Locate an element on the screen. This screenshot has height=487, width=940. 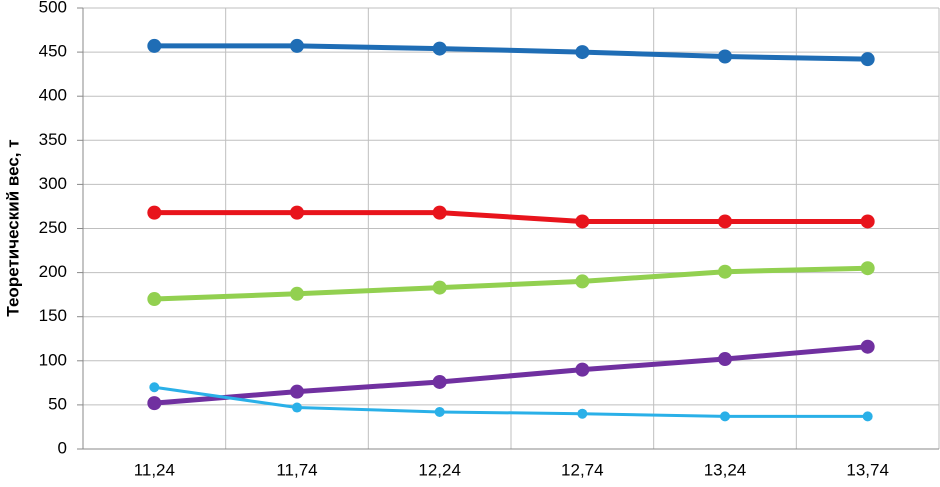
y-tick-label: 400 is located at coordinates (53, 95).